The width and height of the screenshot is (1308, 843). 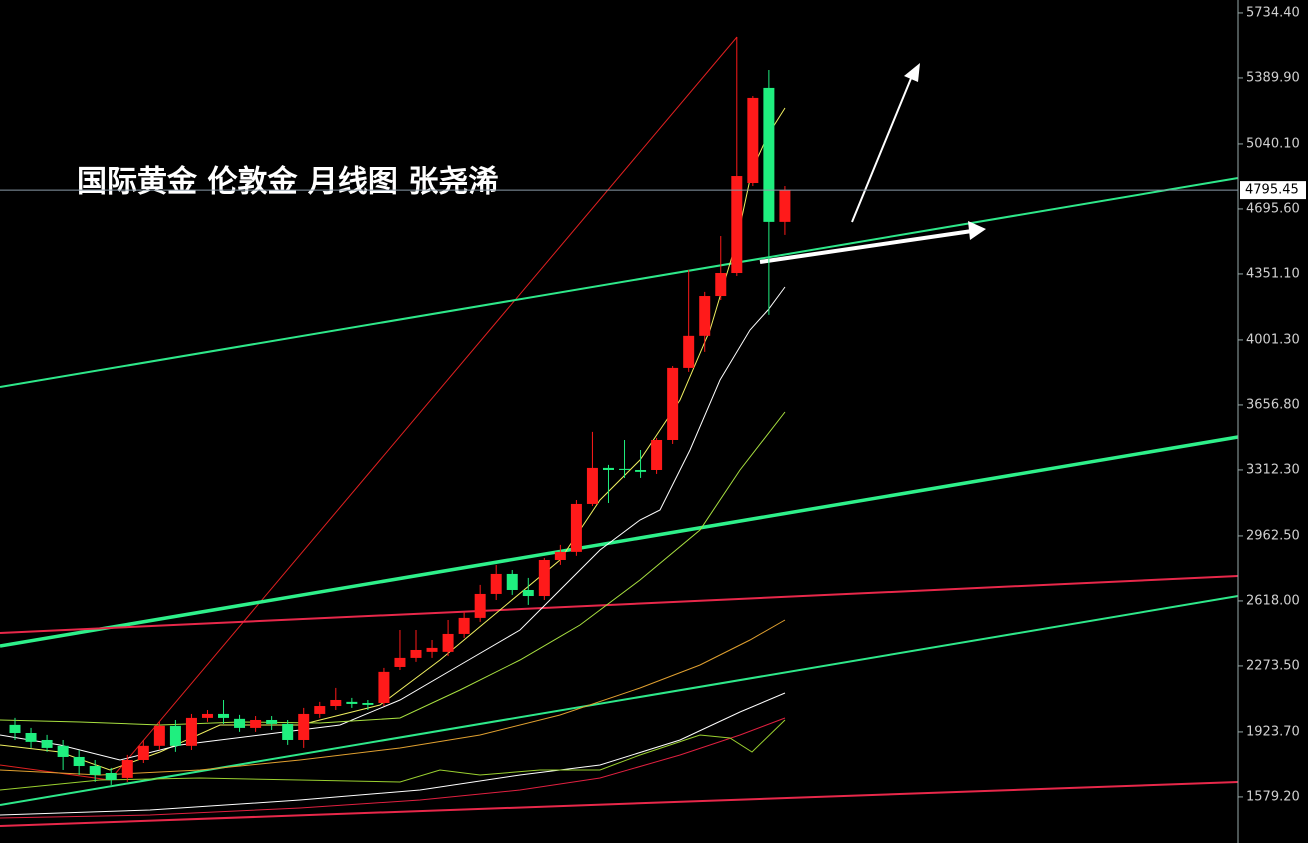 What do you see at coordinates (1273, 796) in the screenshot?
I see `y-tick-label: 1579.20` at bounding box center [1273, 796].